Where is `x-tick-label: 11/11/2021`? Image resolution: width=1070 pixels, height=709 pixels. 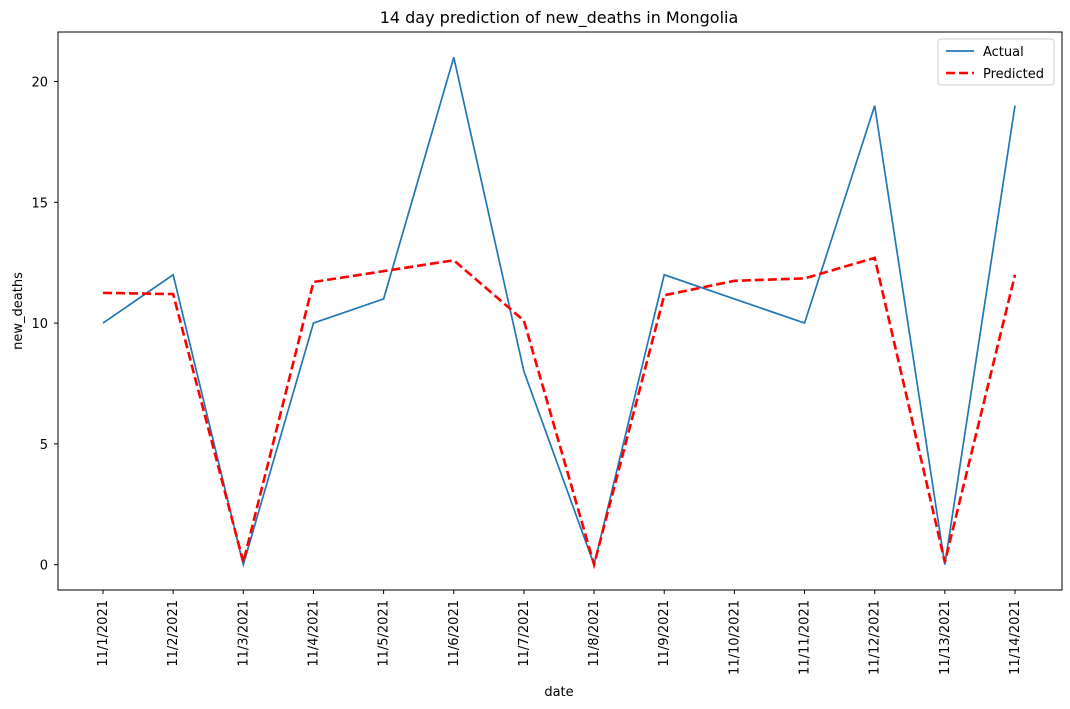 x-tick-label: 11/11/2021 is located at coordinates (805, 637).